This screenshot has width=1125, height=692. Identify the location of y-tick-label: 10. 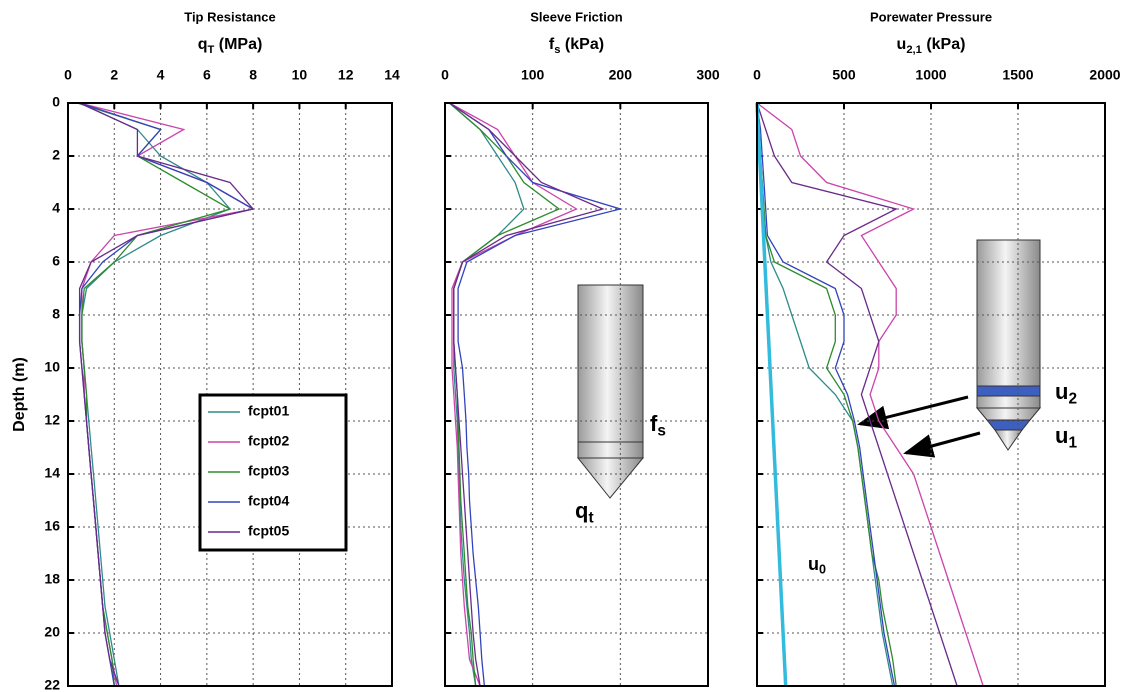
(52, 367).